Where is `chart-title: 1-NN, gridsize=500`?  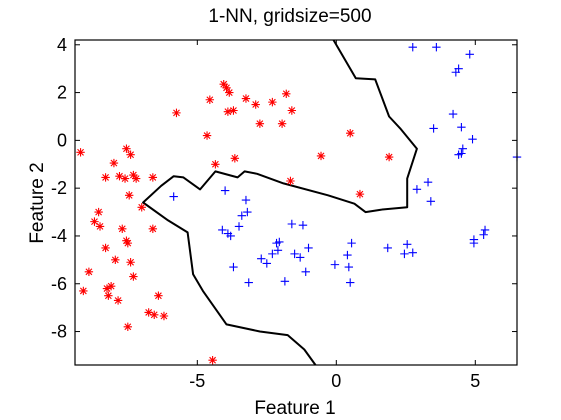 chart-title: 1-NN, gridsize=500 is located at coordinates (289, 16).